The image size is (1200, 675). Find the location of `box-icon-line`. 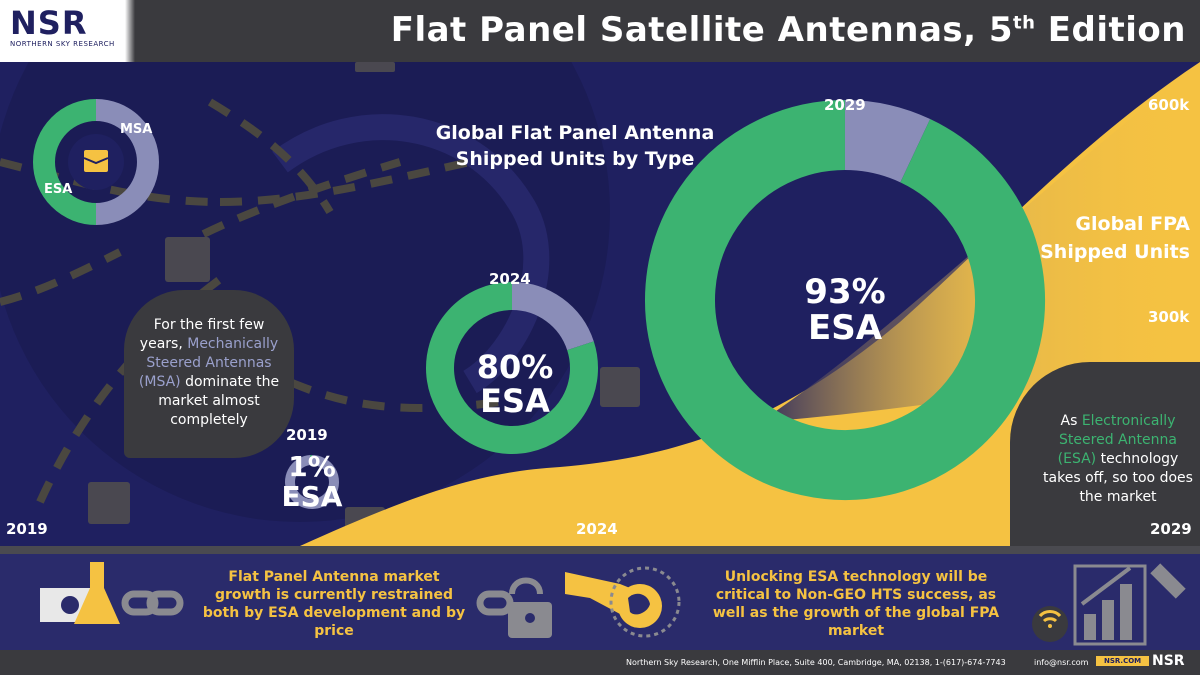

box-icon-line is located at coordinates (96, 161).